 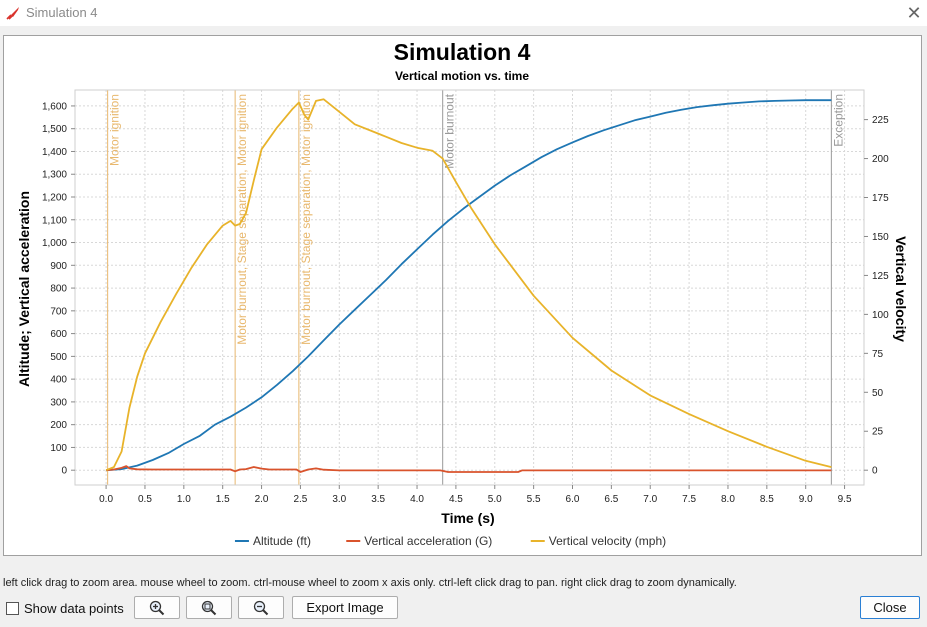 What do you see at coordinates (467, 518) in the screenshot?
I see `x-axis-label: Time (s)` at bounding box center [467, 518].